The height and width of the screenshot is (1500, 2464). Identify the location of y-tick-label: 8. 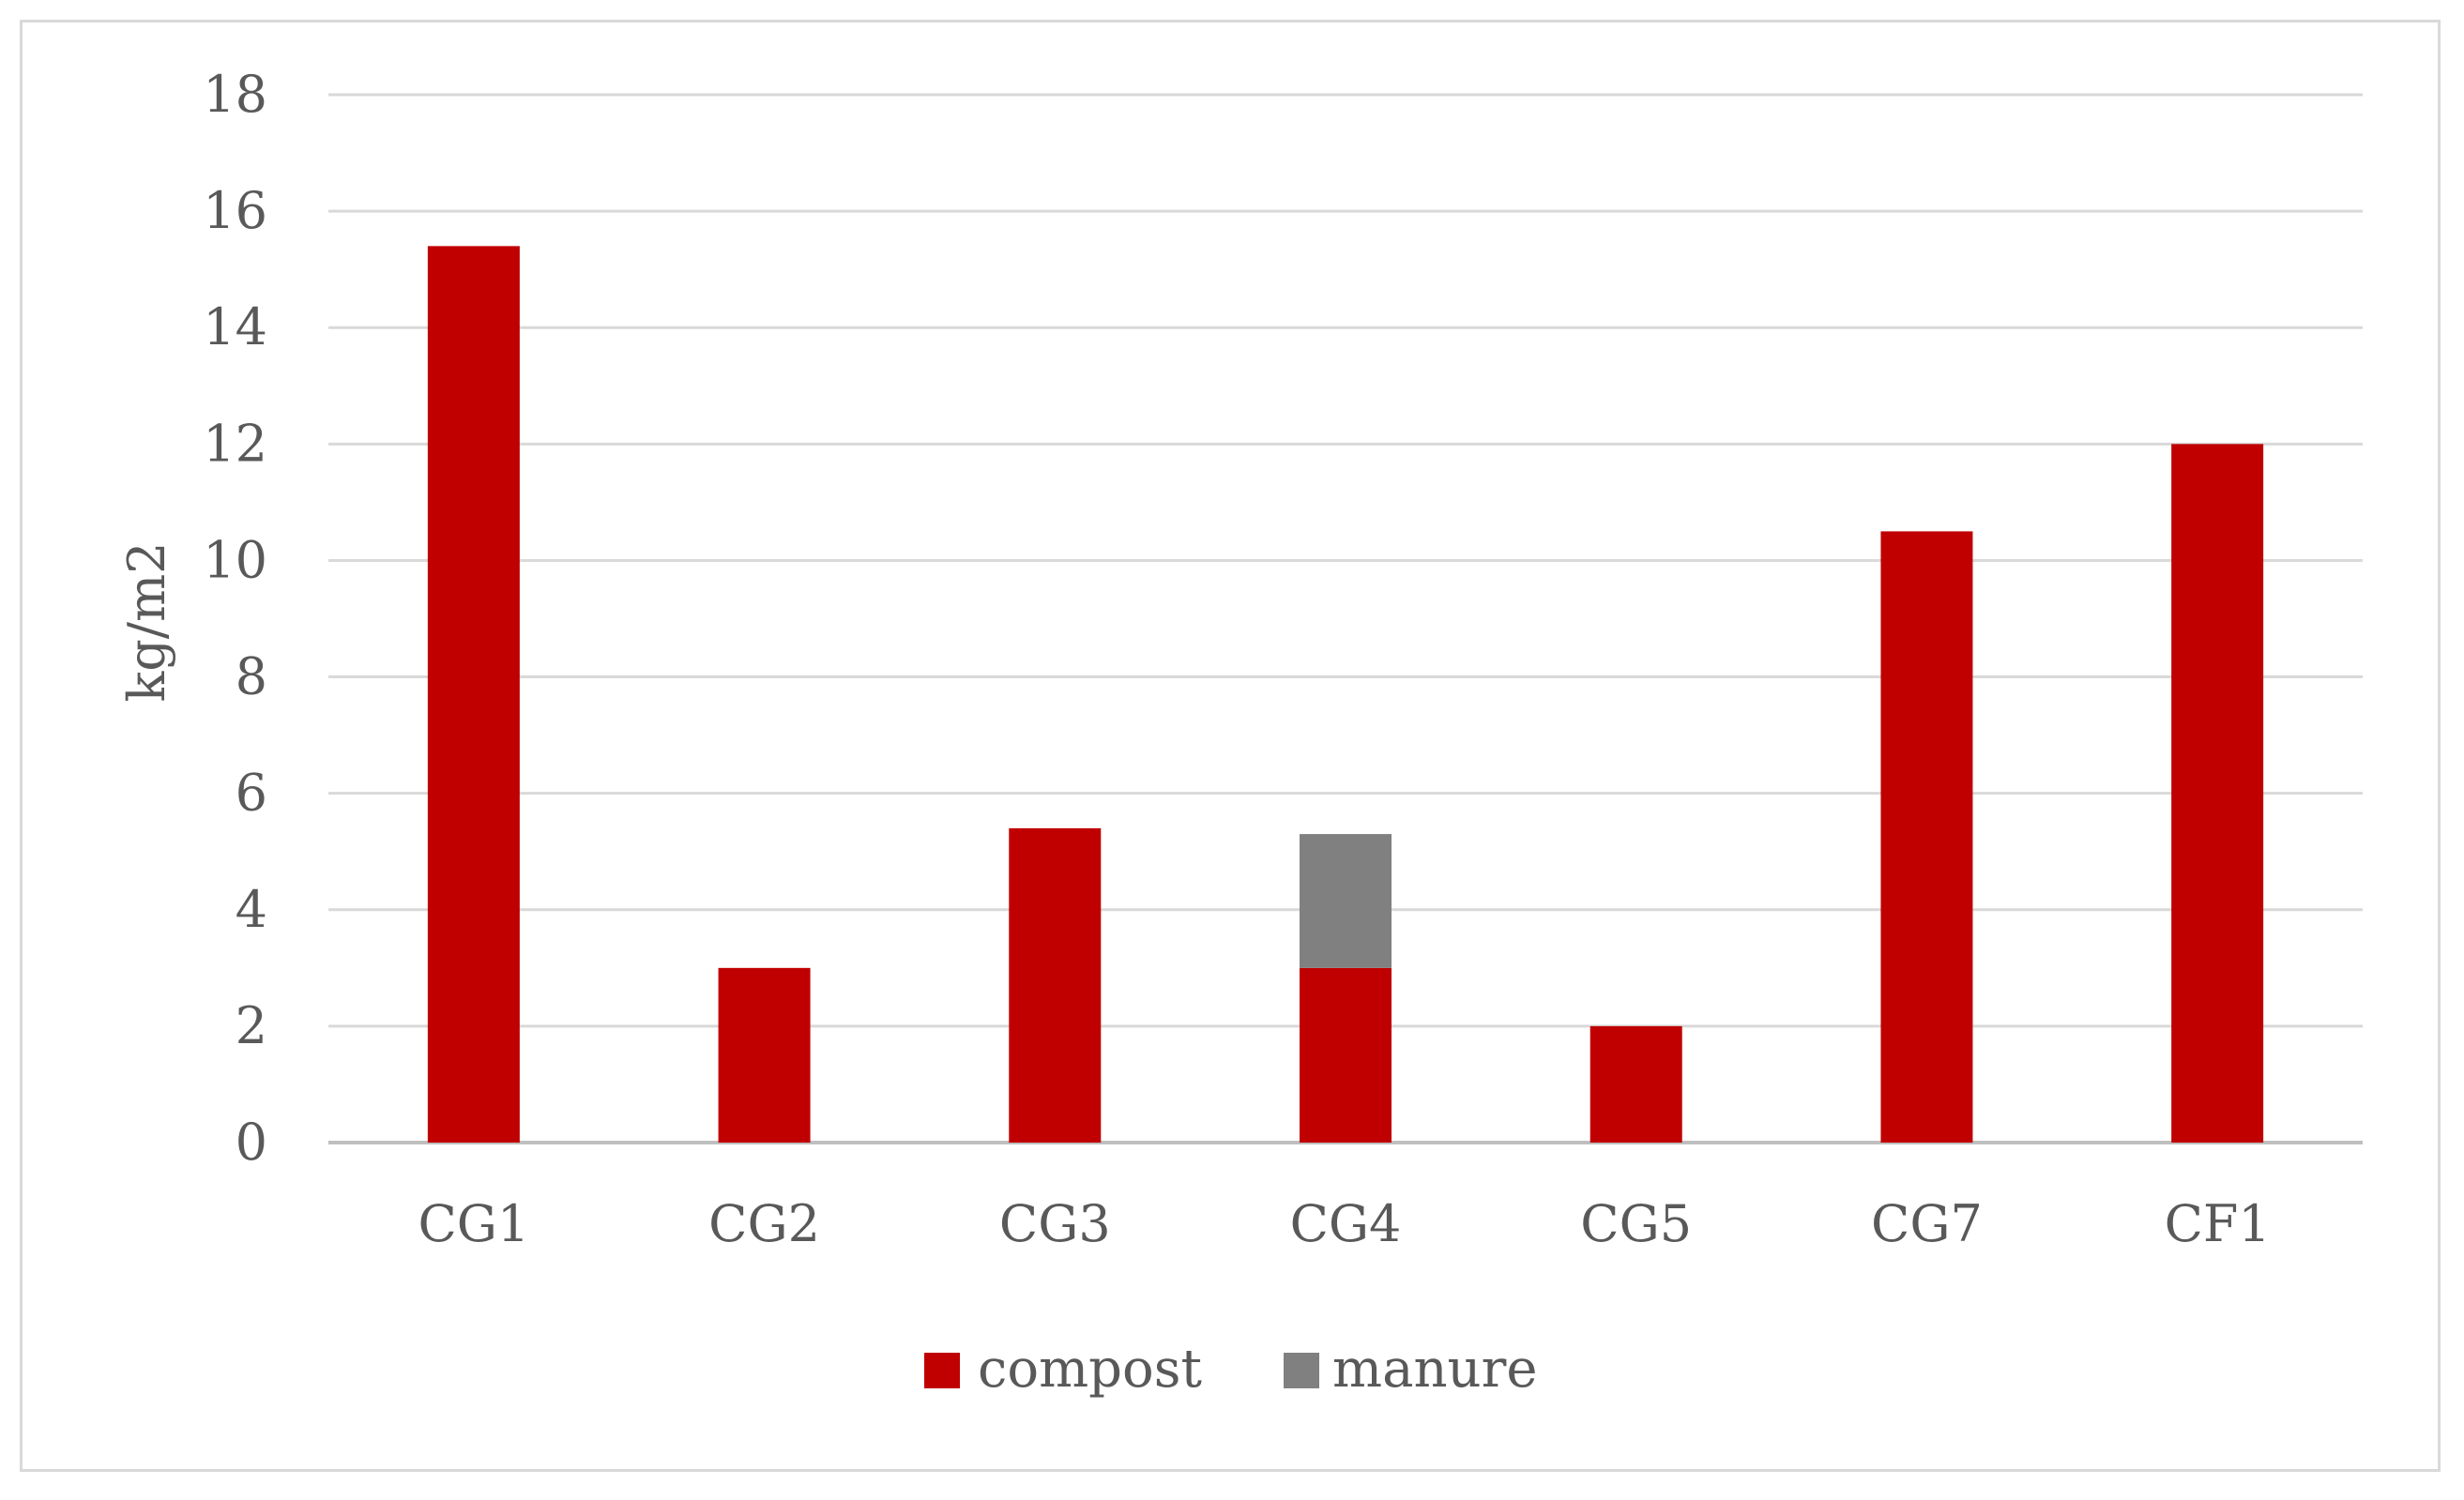
(252, 676).